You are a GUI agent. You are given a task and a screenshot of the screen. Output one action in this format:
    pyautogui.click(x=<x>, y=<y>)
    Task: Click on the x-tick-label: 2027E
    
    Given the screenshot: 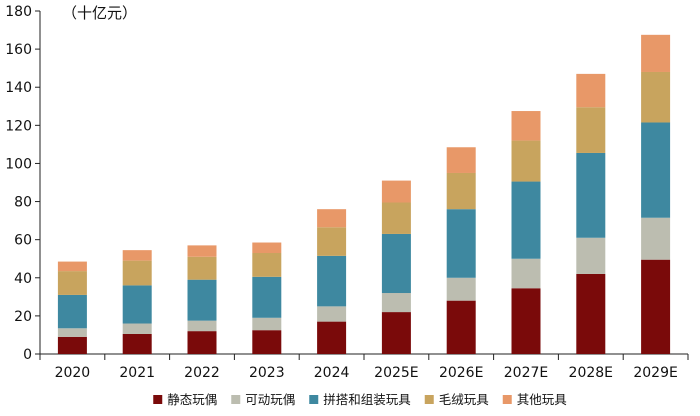 What is the action you would take?
    pyautogui.click(x=526, y=373)
    